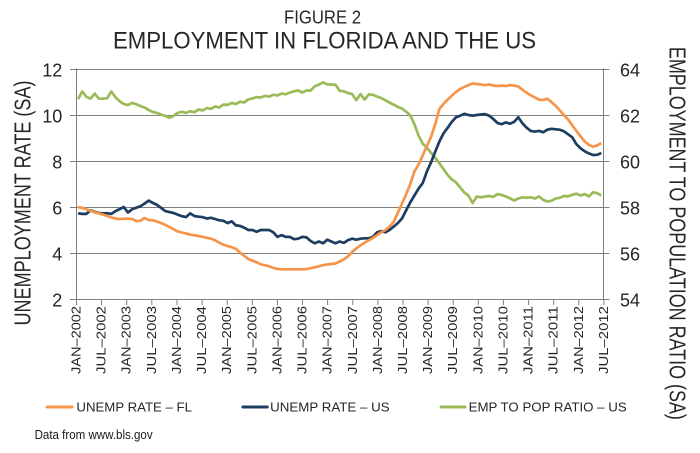 The height and width of the screenshot is (453, 700). I want to click on svg-text: 54, so click(630, 300).